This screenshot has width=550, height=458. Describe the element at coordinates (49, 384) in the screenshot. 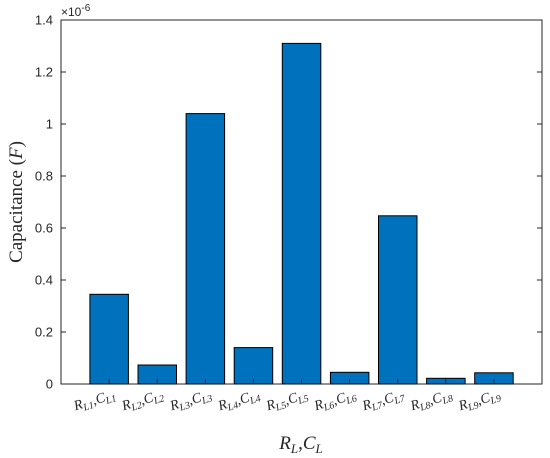

I see `y-tick-label-0: 0` at that location.